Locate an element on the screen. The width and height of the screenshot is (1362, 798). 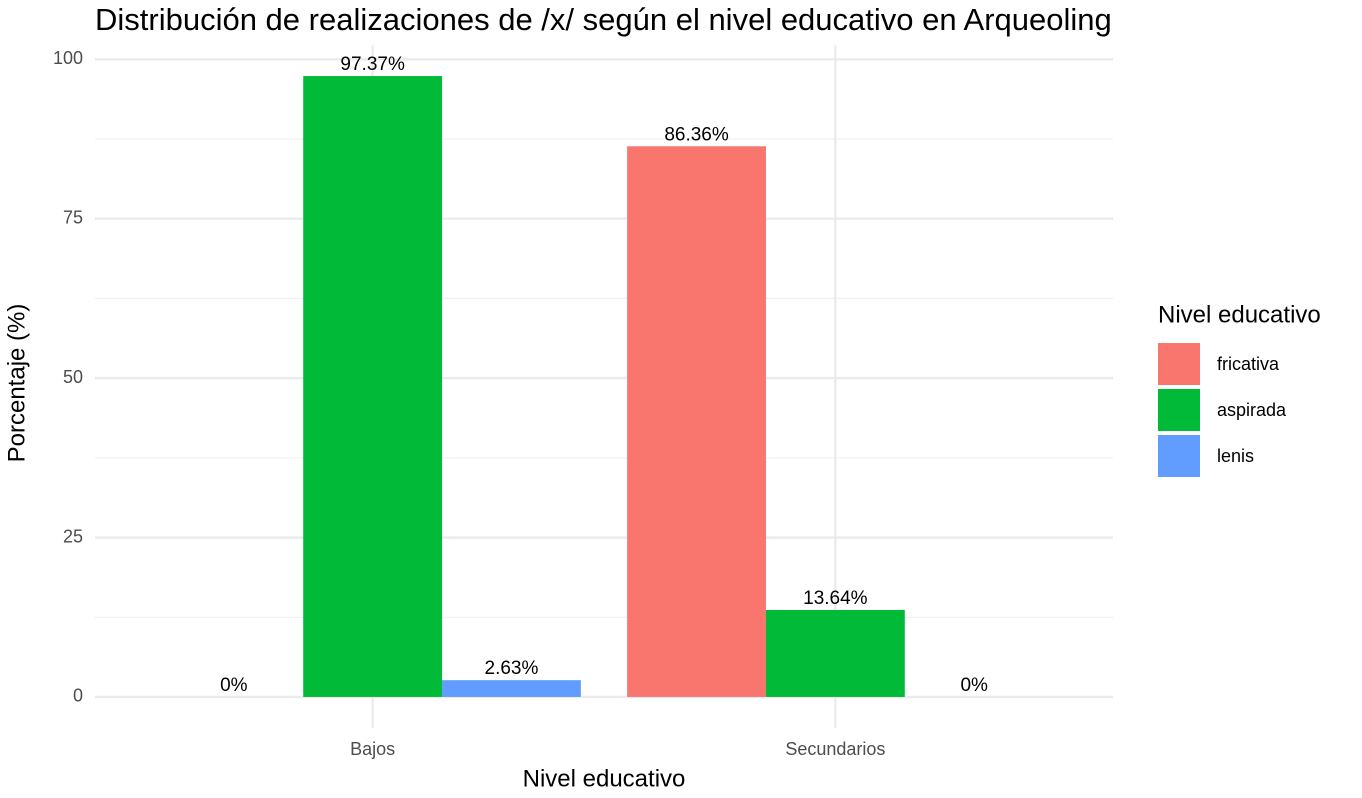
y-tick-label: 75 is located at coordinates (73, 217).